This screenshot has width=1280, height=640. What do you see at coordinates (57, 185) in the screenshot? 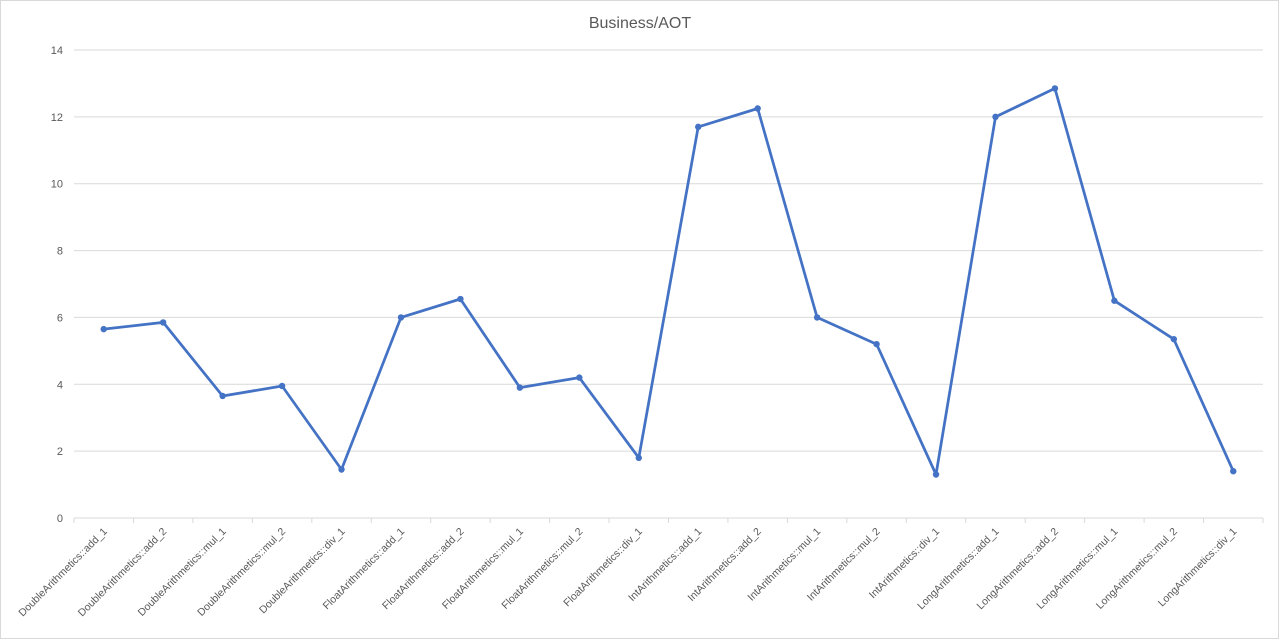
I see `y-tick-label: 10` at bounding box center [57, 185].